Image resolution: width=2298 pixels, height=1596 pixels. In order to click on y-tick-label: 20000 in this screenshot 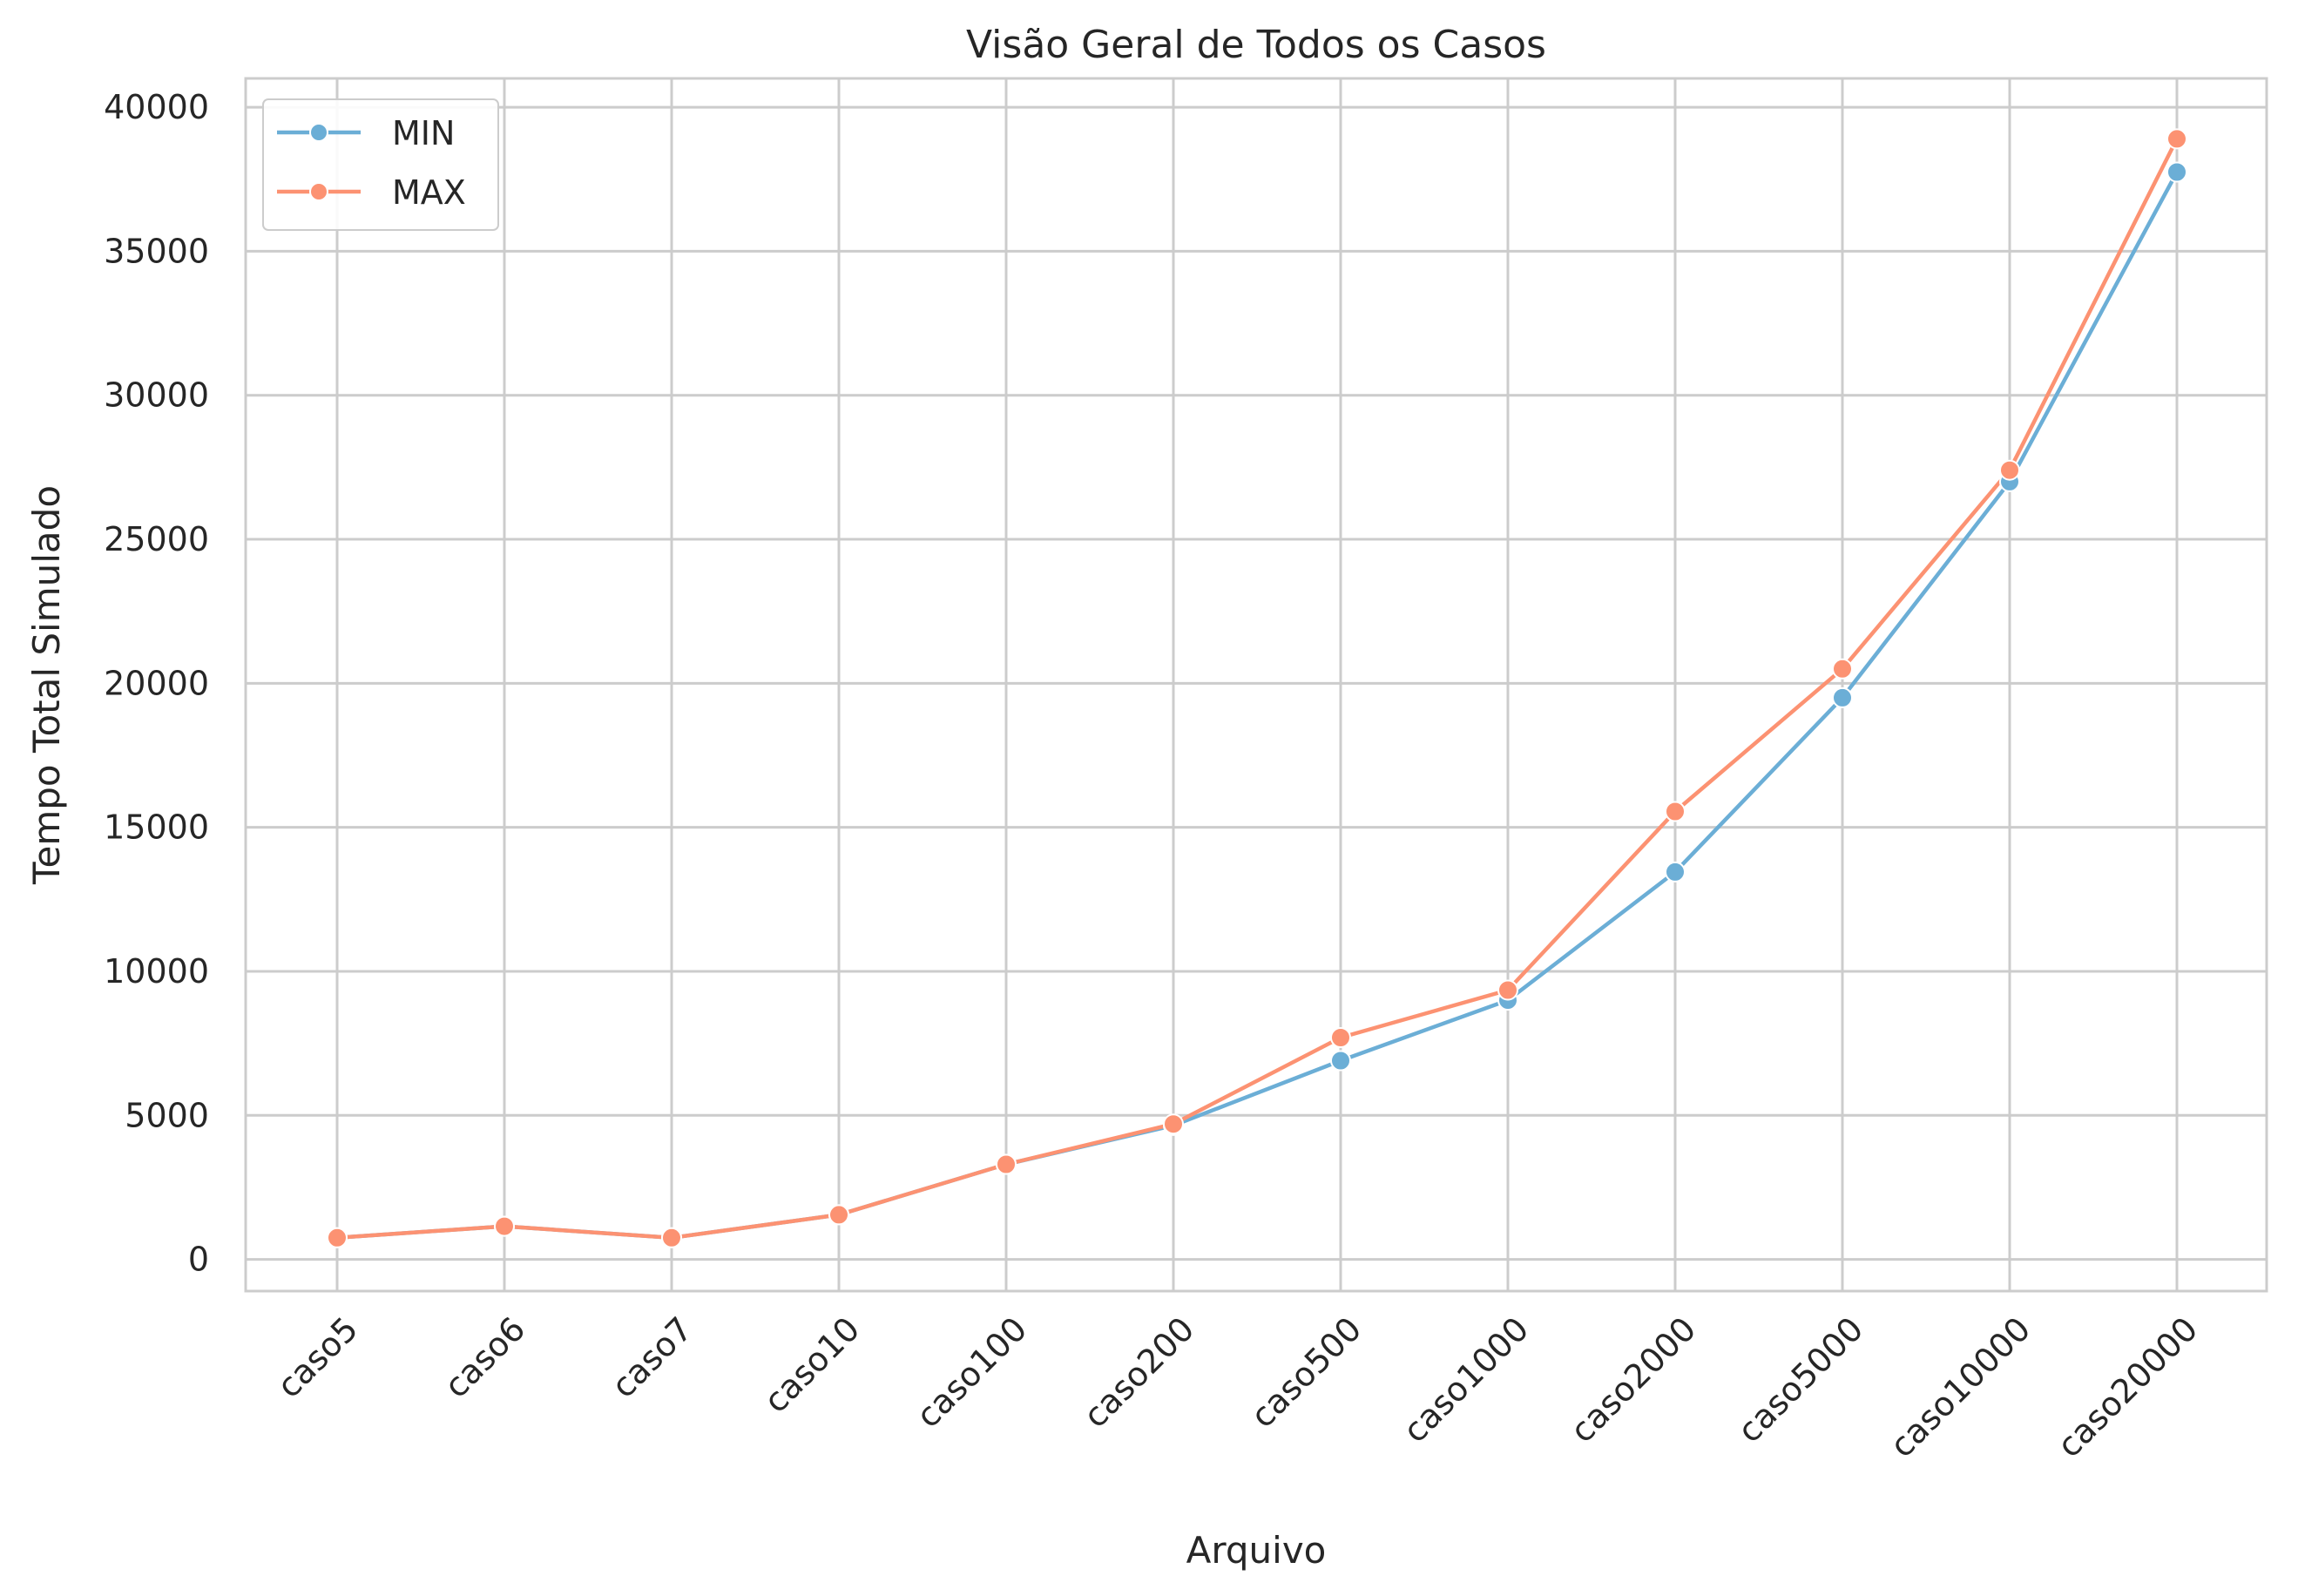, I will do `click(156, 683)`.